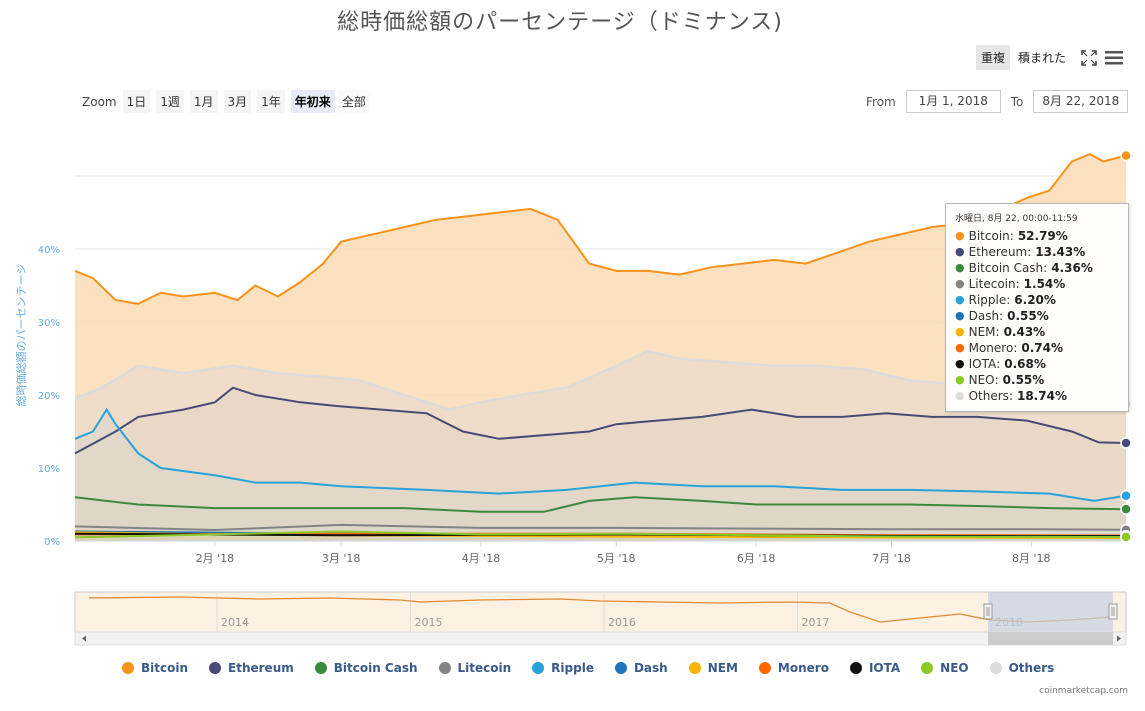  Describe the element at coordinates (953, 101) in the screenshot. I see `from-date-input: 1月 1, 2018` at that location.